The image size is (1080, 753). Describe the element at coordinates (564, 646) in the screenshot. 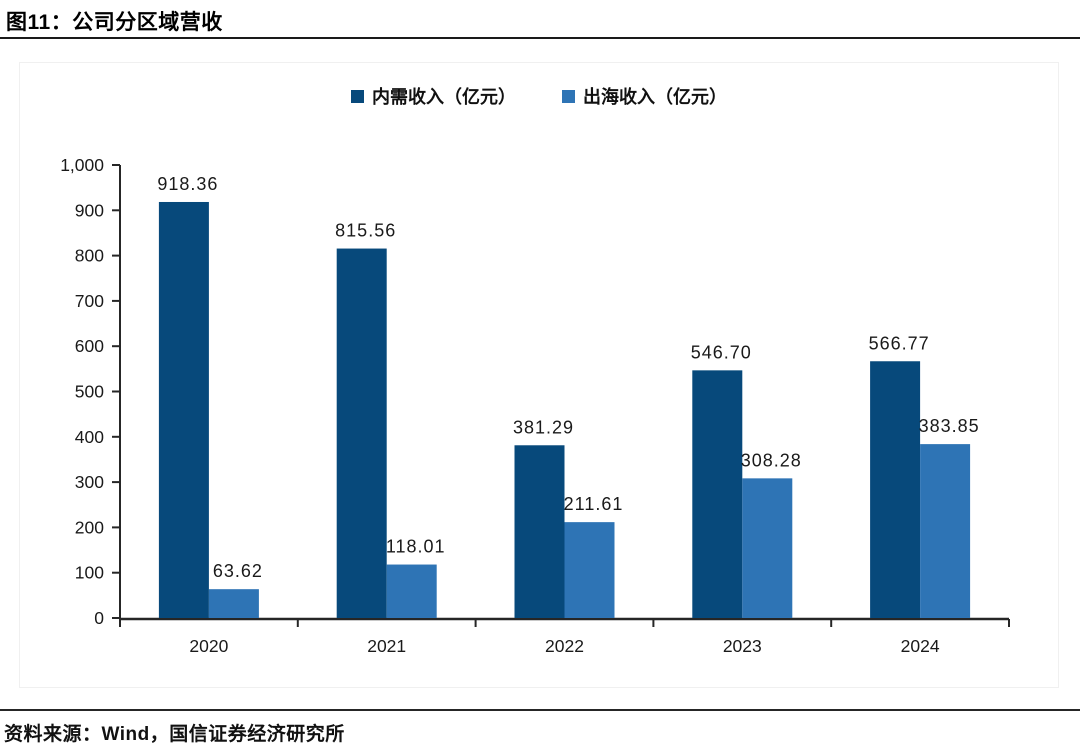

I see `x-category-label: 2022` at that location.